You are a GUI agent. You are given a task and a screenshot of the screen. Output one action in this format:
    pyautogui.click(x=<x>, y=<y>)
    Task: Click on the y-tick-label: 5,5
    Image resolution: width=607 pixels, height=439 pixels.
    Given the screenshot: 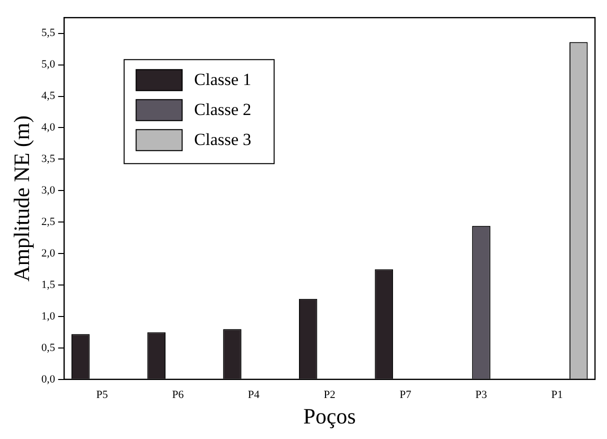 What is the action you would take?
    pyautogui.click(x=48, y=33)
    